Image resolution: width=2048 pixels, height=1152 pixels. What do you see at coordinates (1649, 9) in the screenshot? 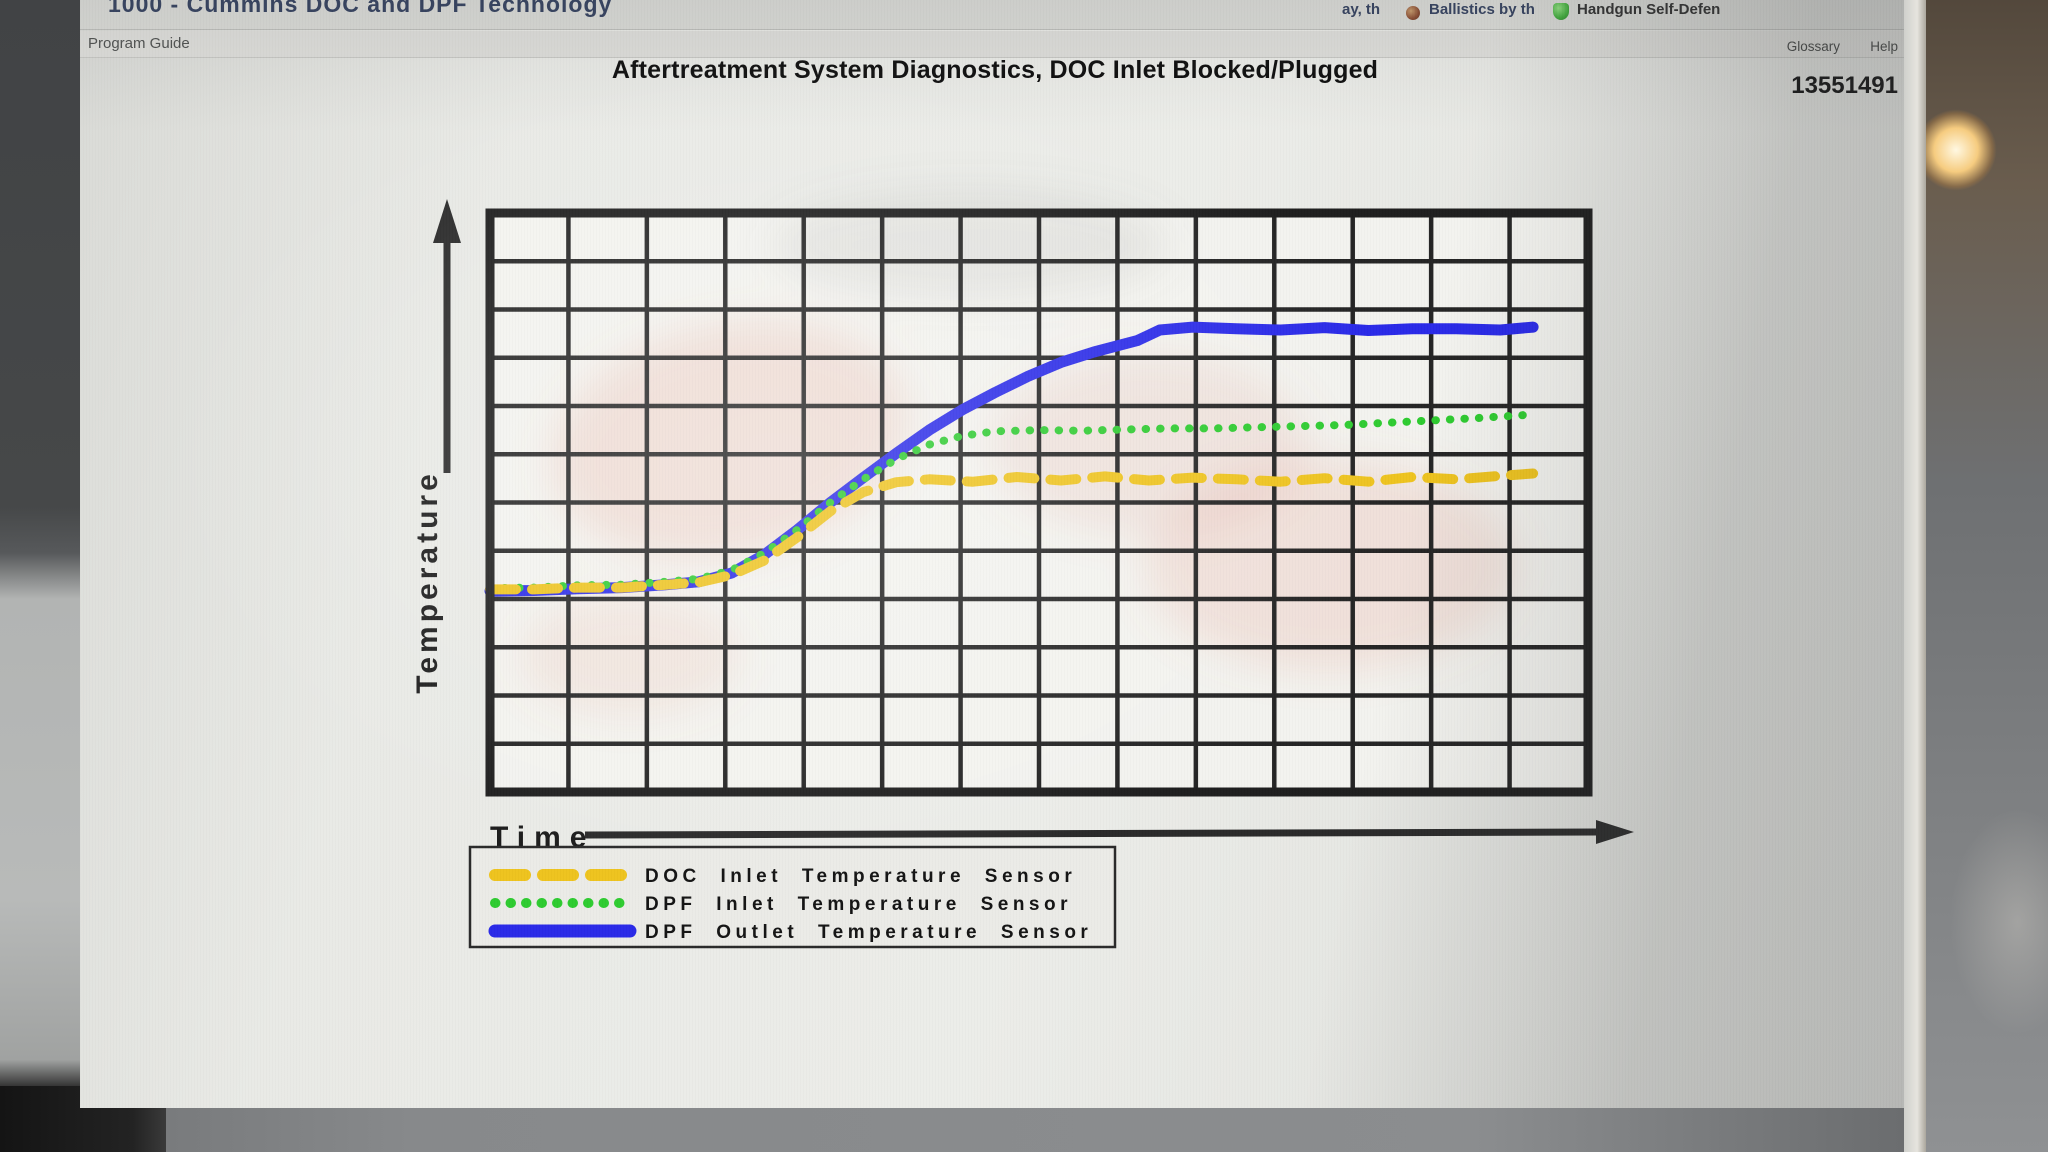
I see `bookmark-handgun: Handgun Self-Defen` at bounding box center [1649, 9].